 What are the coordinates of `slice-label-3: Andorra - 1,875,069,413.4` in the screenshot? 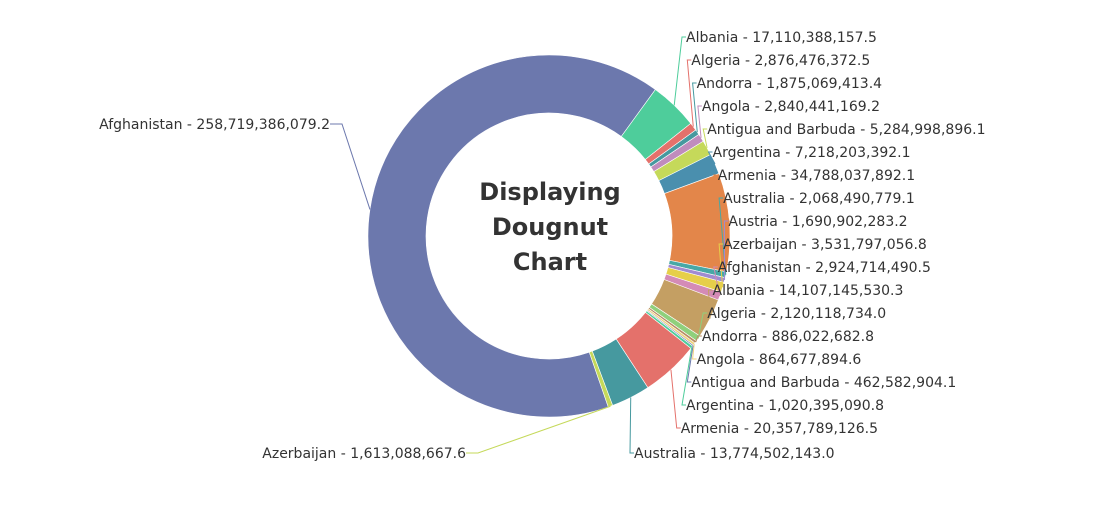 It's located at (790, 84).